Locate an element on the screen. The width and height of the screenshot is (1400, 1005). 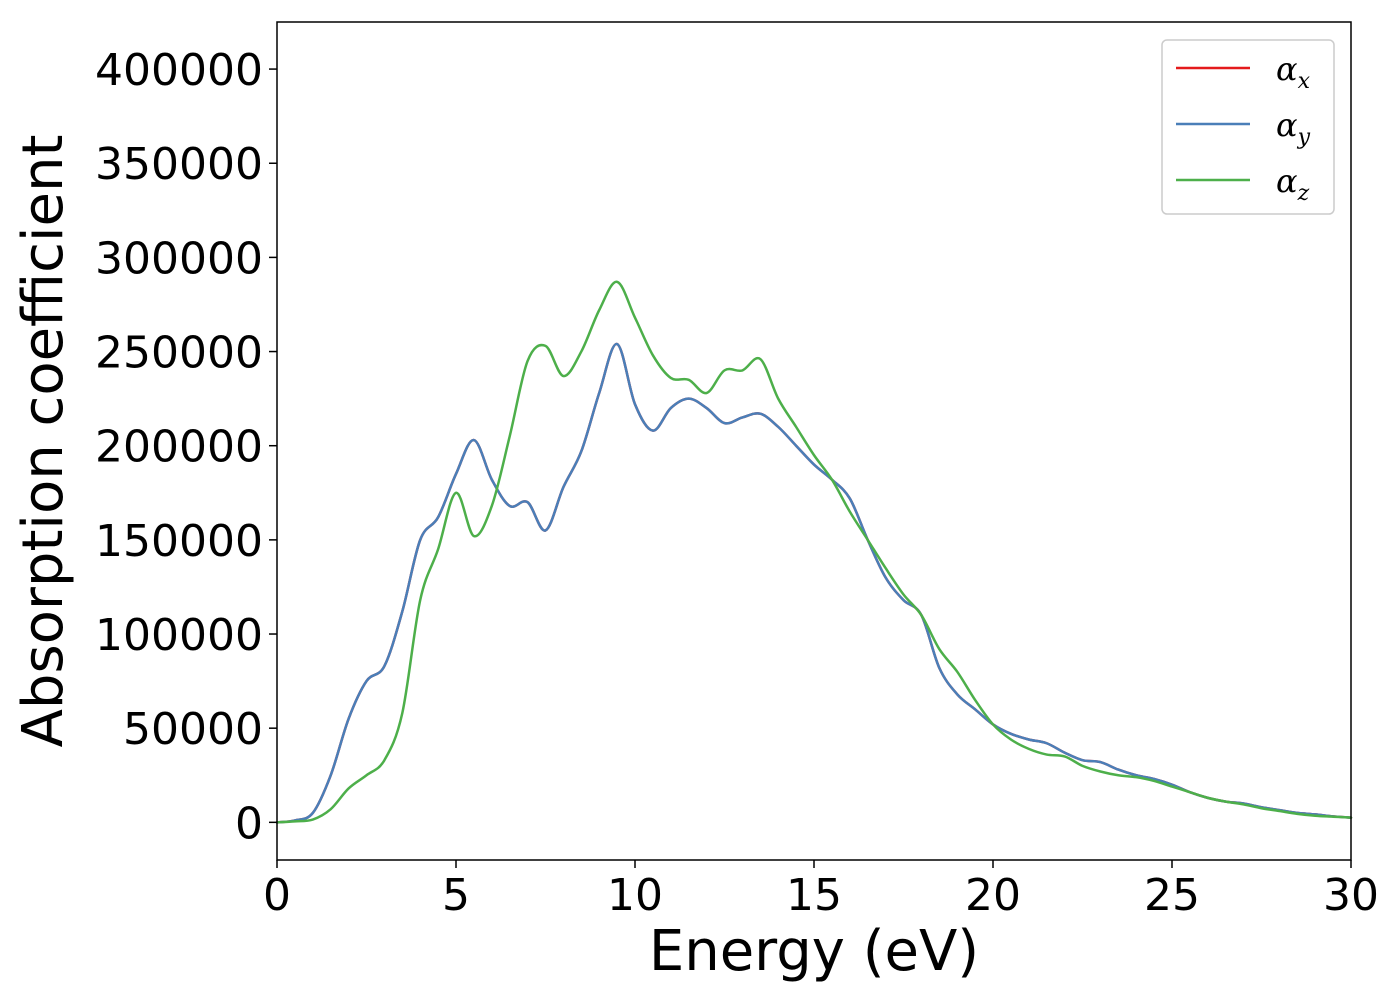
y-tick-label: 50000 is located at coordinates (193, 729).